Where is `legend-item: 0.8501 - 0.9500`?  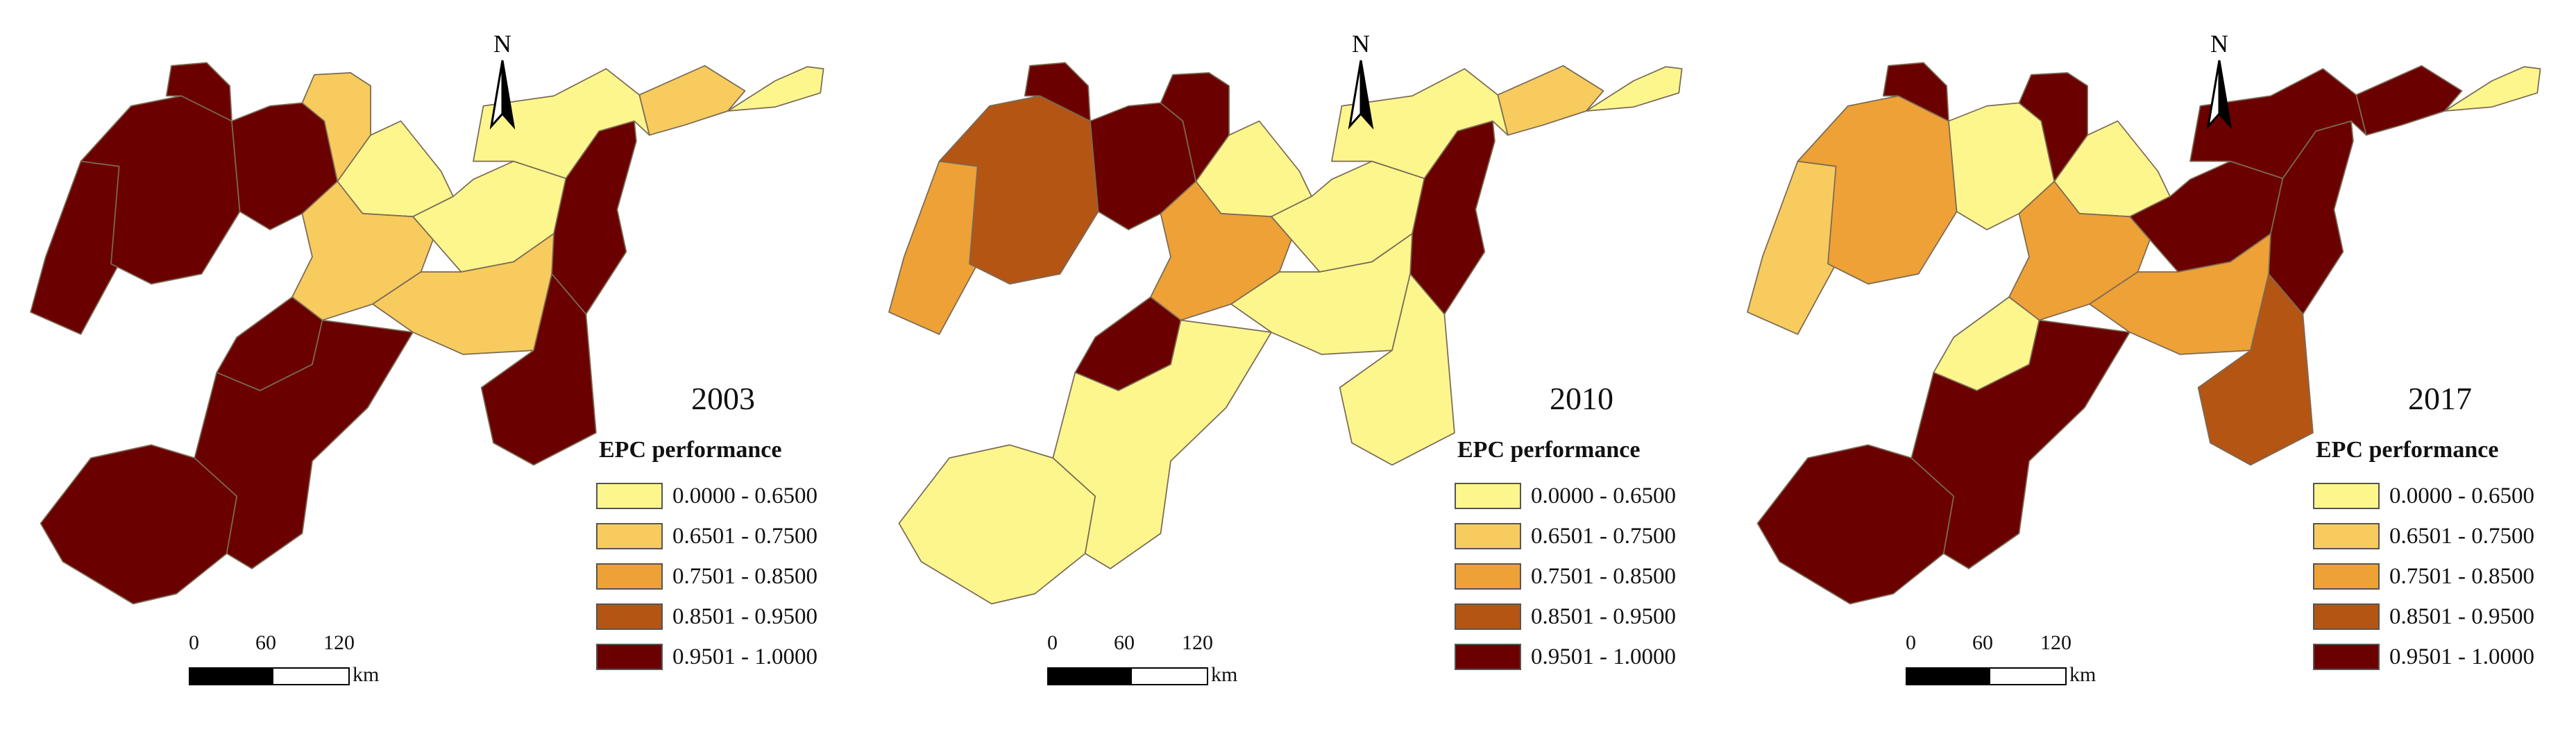 legend-item: 0.8501 - 0.9500 is located at coordinates (1565, 616).